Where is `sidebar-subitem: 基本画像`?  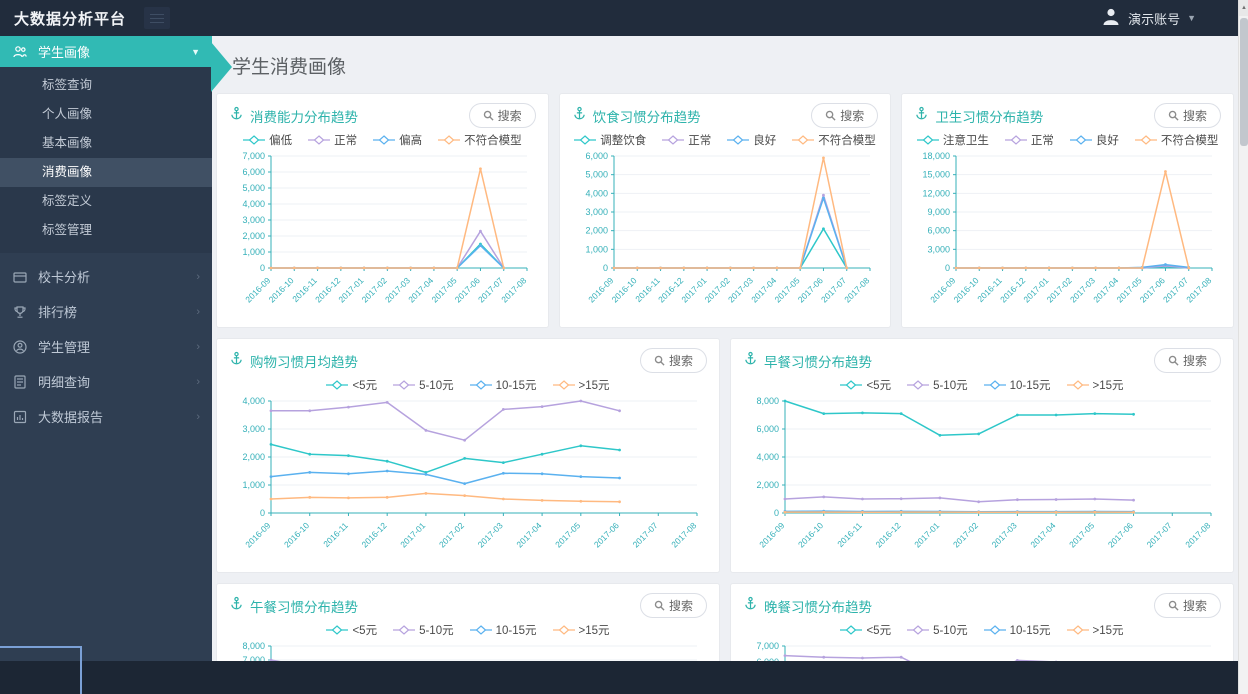
sidebar-subitem: 基本画像 is located at coordinates (67, 143).